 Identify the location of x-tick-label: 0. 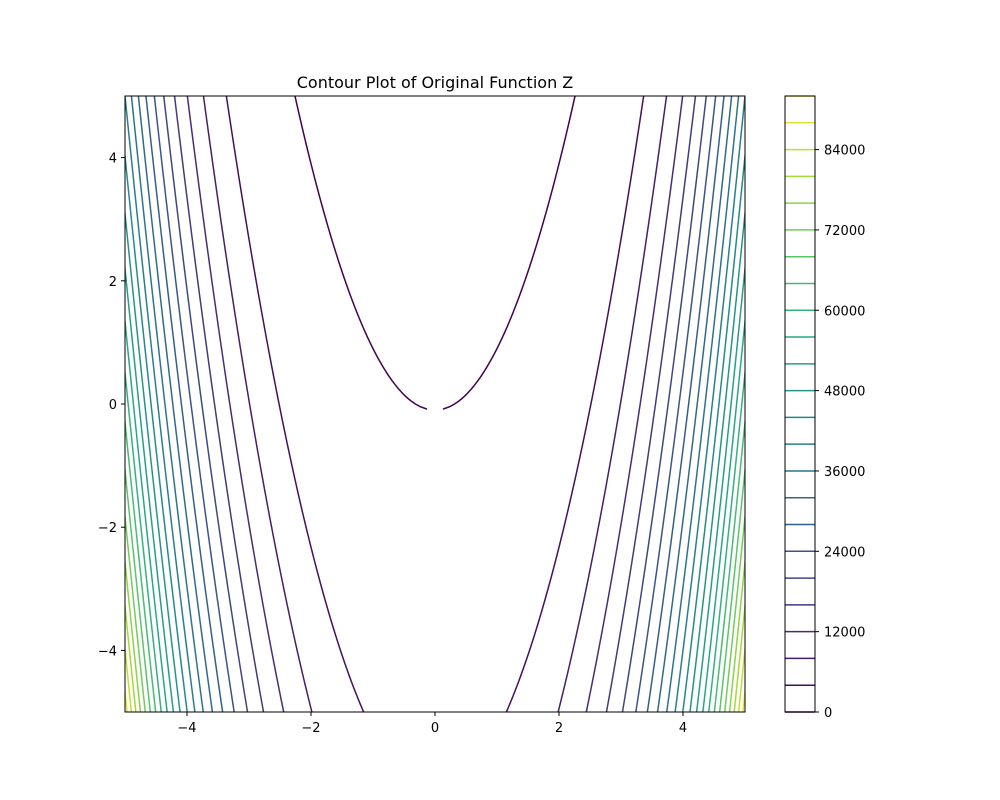
(435, 728).